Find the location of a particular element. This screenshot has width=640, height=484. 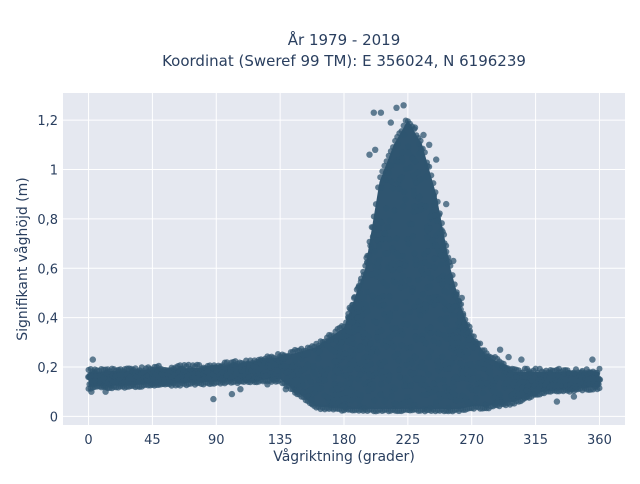

x-tick-label: 0 is located at coordinates (88, 440).